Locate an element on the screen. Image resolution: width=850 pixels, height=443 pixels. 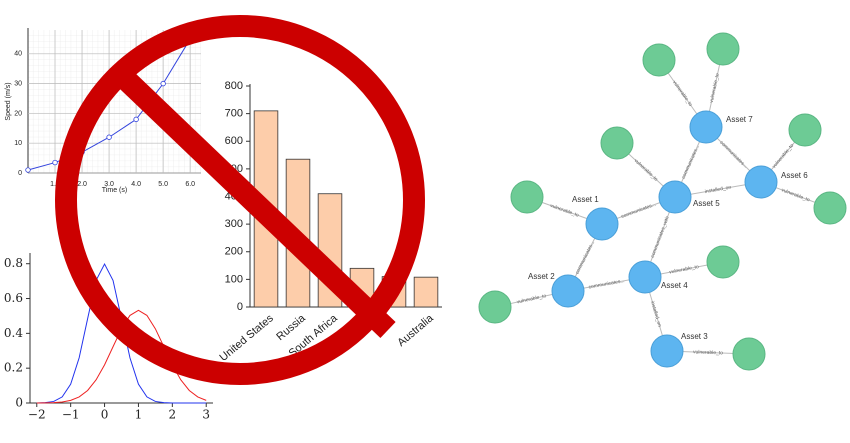
y-tick-label: 10 is located at coordinates (18, 143).